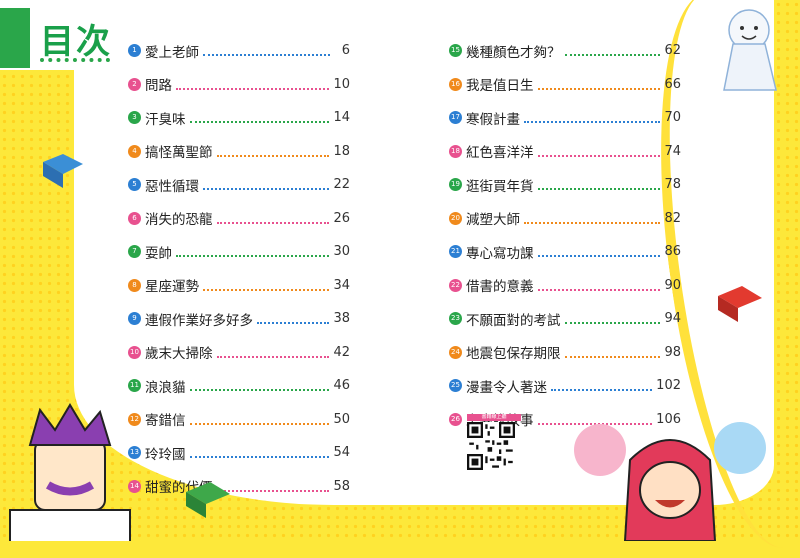 This screenshot has height=558, width=800. What do you see at coordinates (672, 352) in the screenshot?
I see `page-number: 98` at bounding box center [672, 352].